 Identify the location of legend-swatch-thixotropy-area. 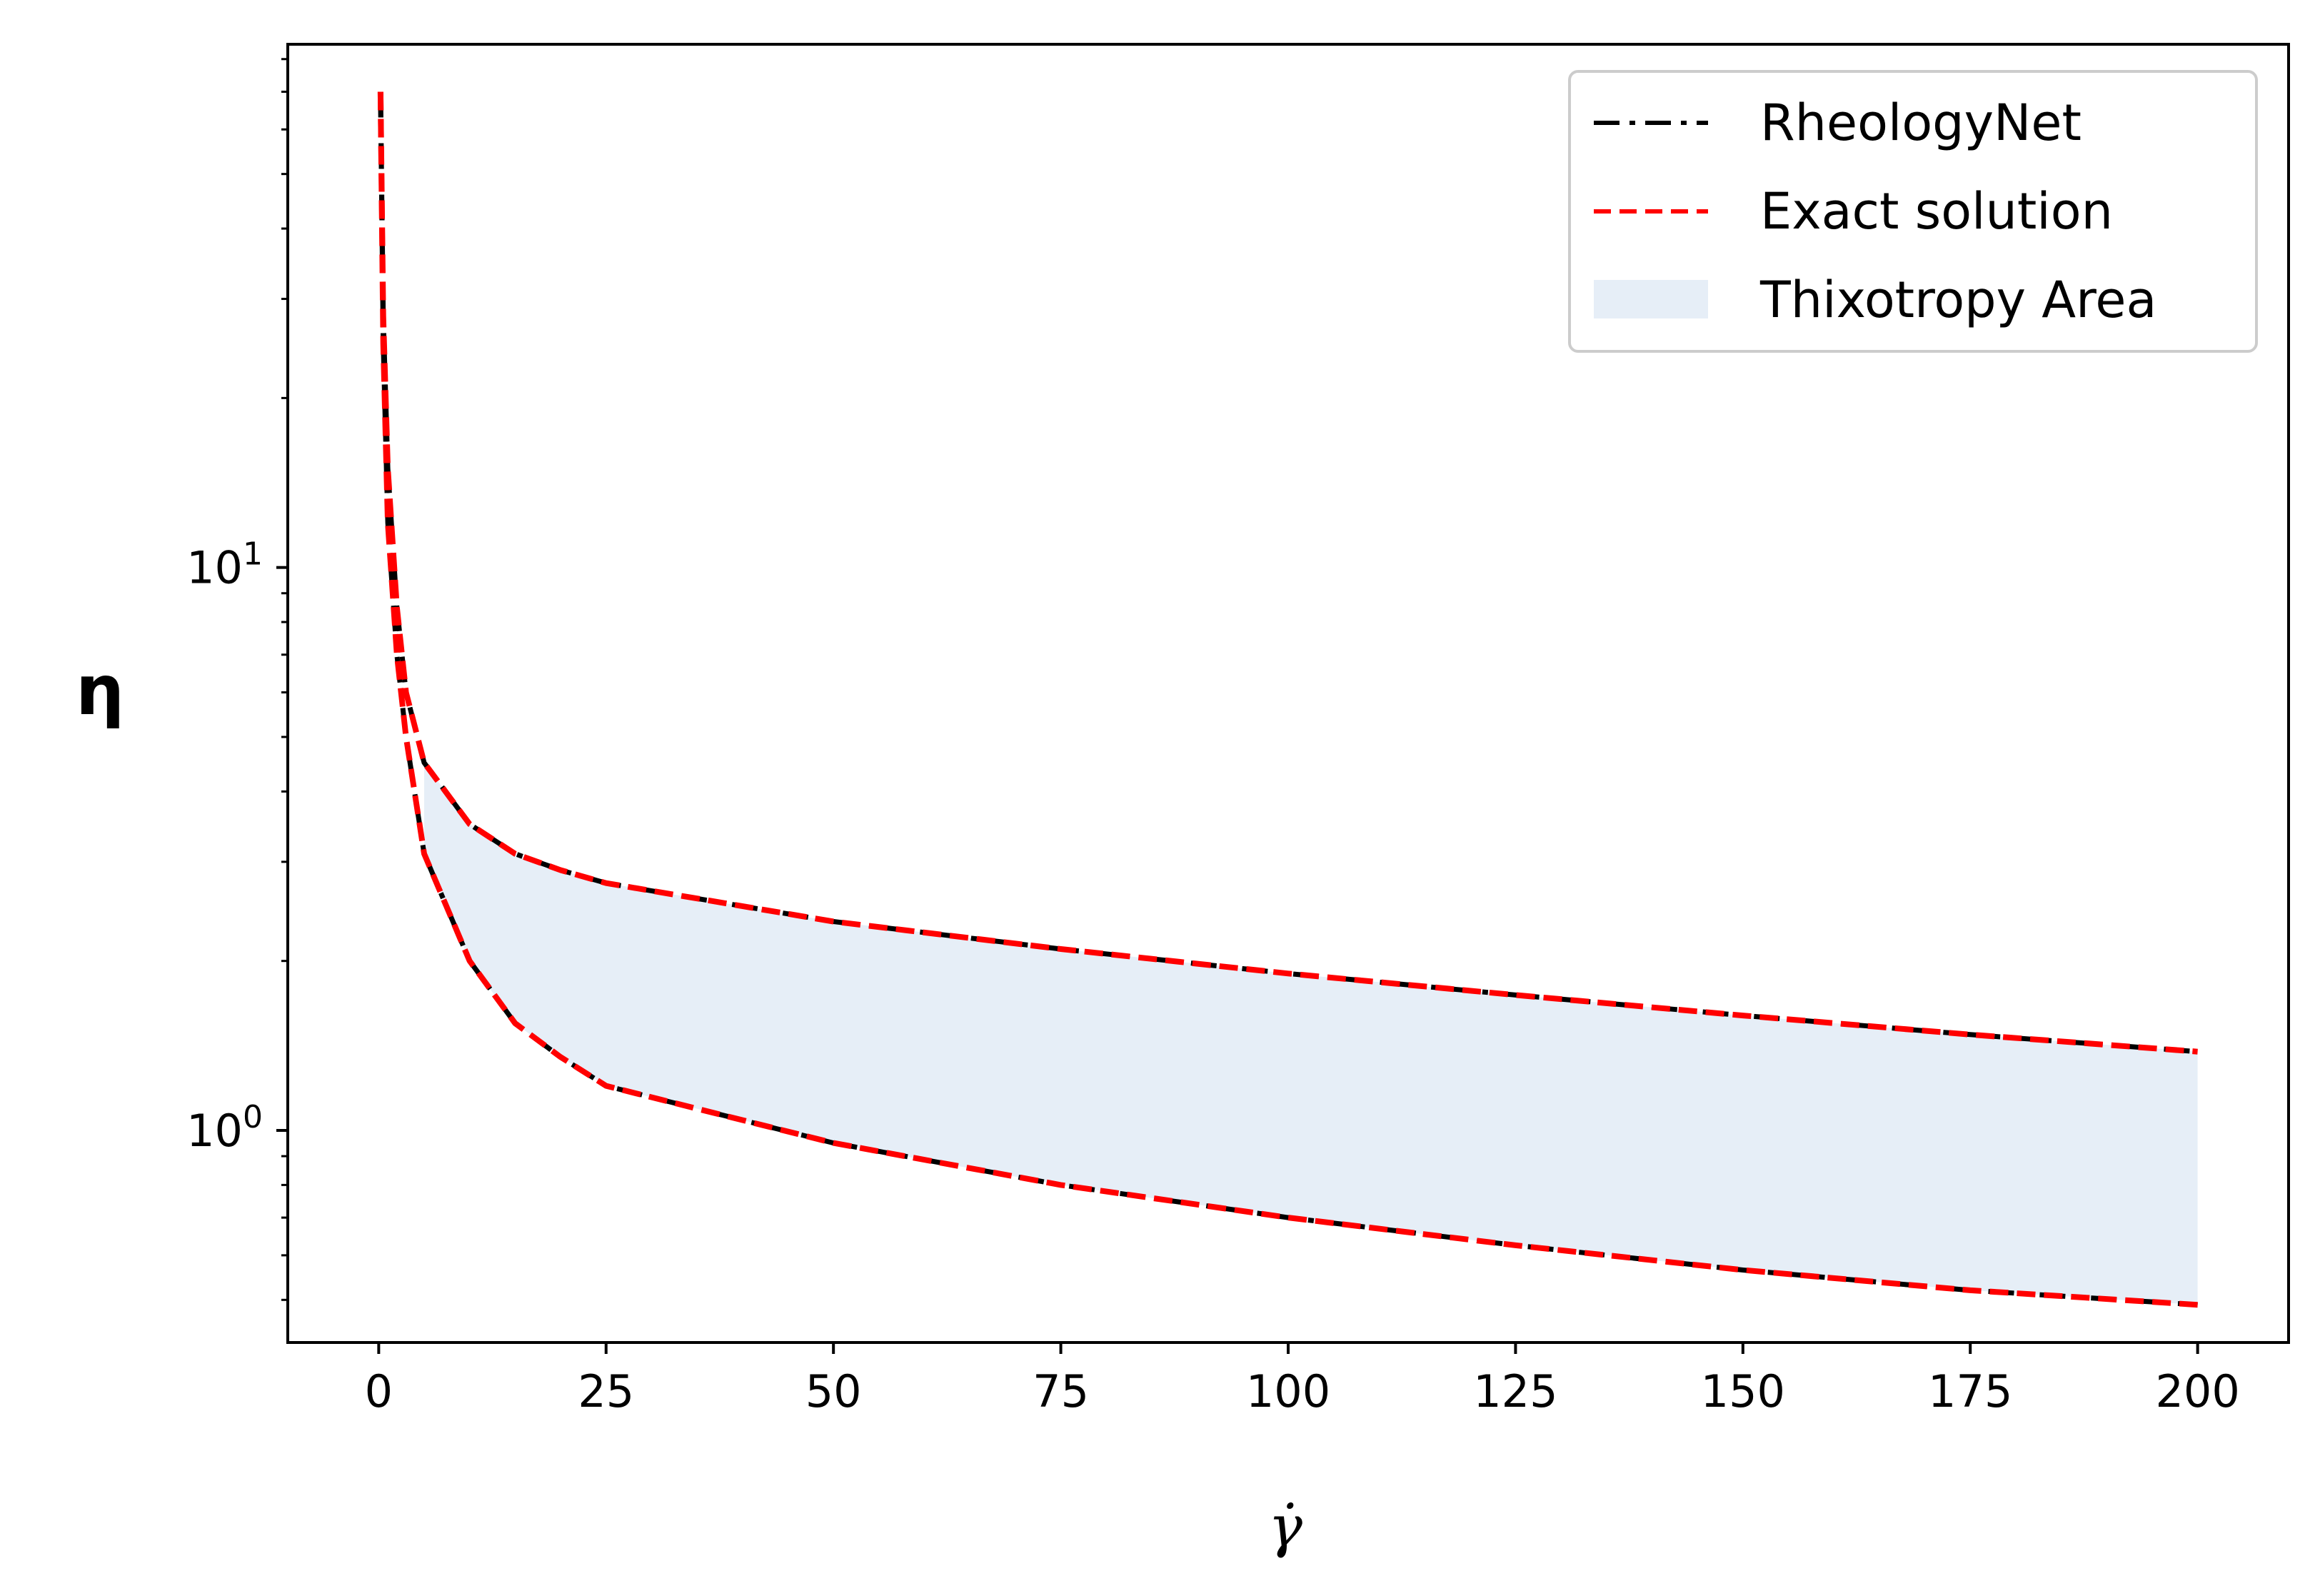
(1651, 299).